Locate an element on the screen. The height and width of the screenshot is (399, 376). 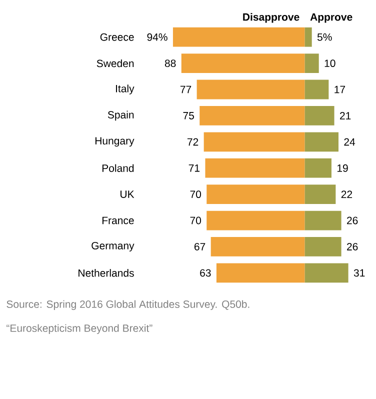
data-label: 67 is located at coordinates (200, 246).